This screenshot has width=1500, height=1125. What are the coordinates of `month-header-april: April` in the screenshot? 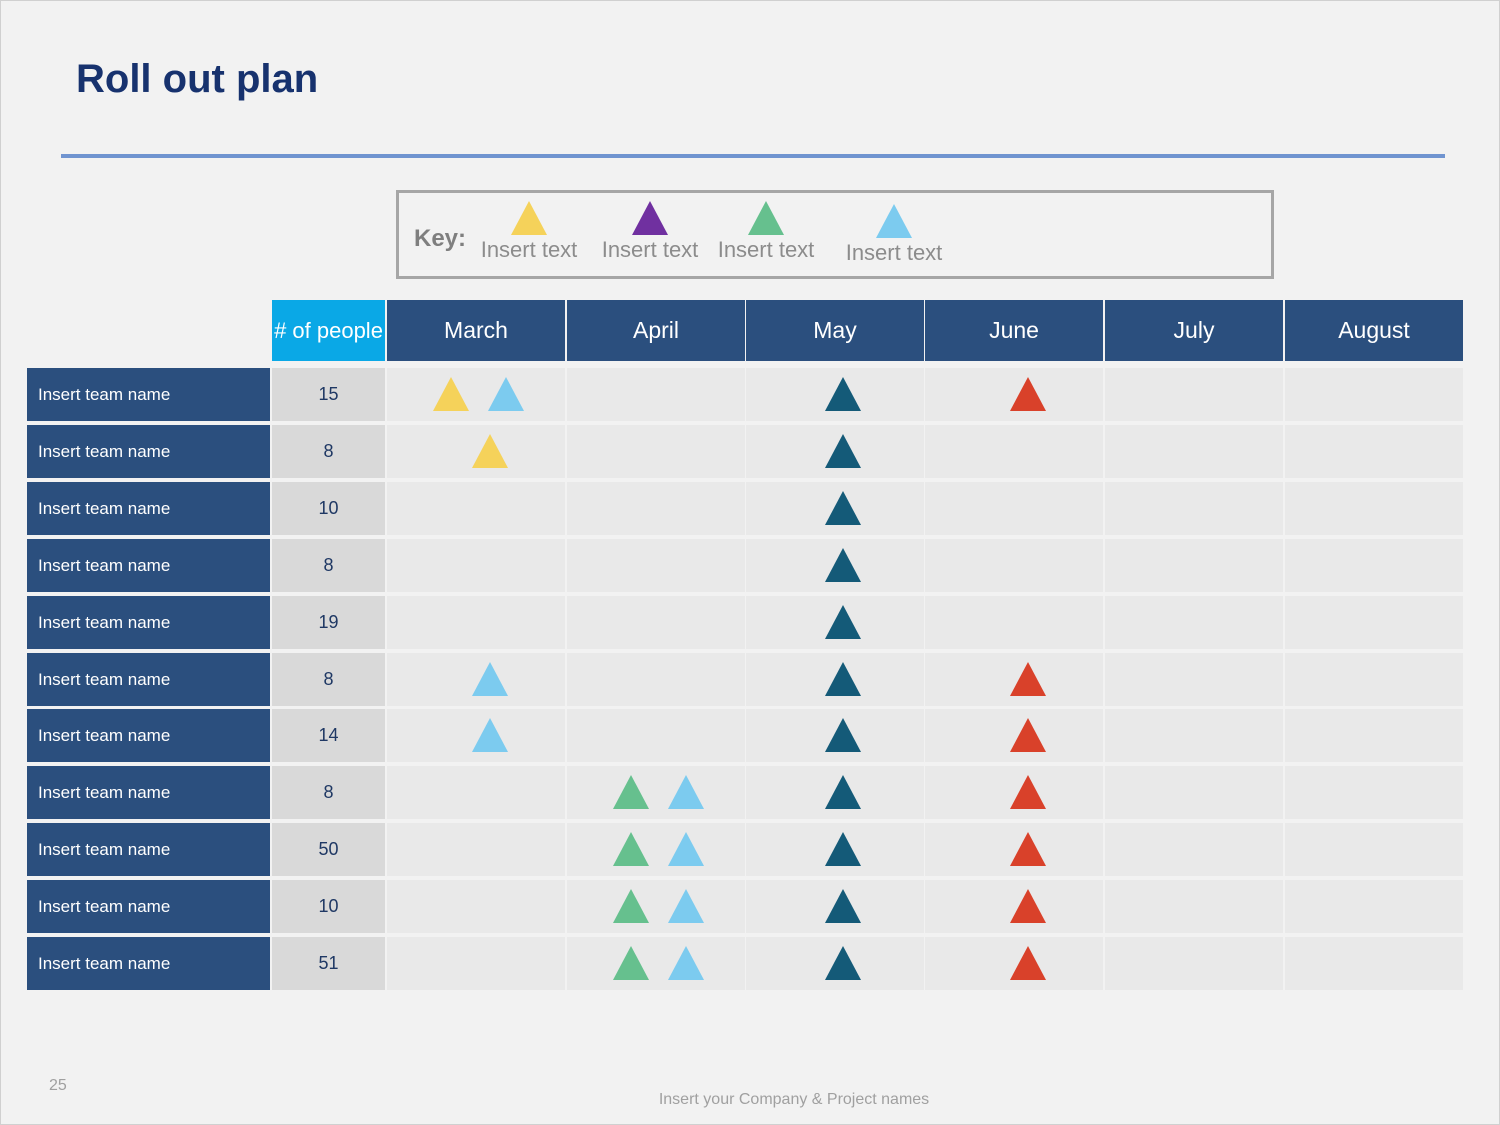 It's located at (656, 330).